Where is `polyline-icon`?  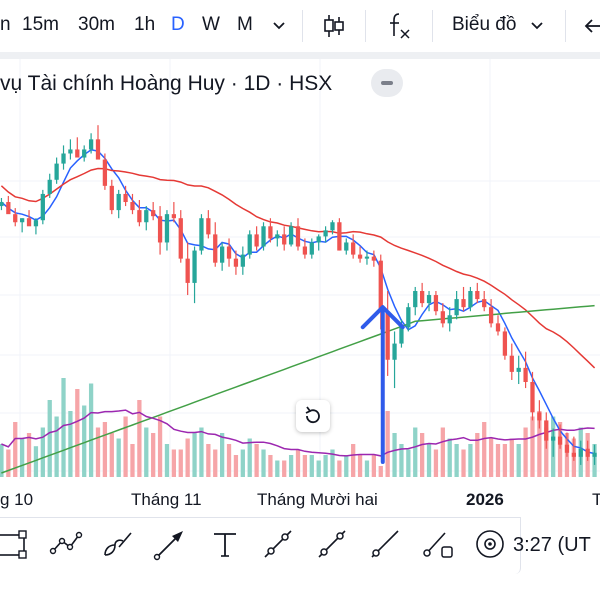
polyline-icon is located at coordinates (66, 544).